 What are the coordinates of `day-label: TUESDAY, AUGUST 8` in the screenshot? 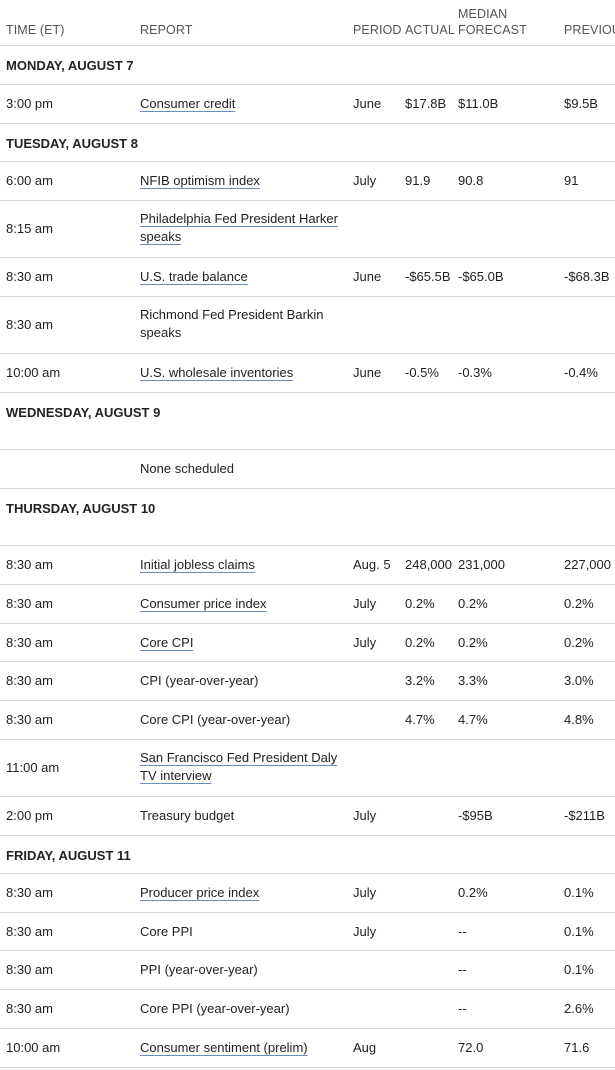 It's located at (72, 143).